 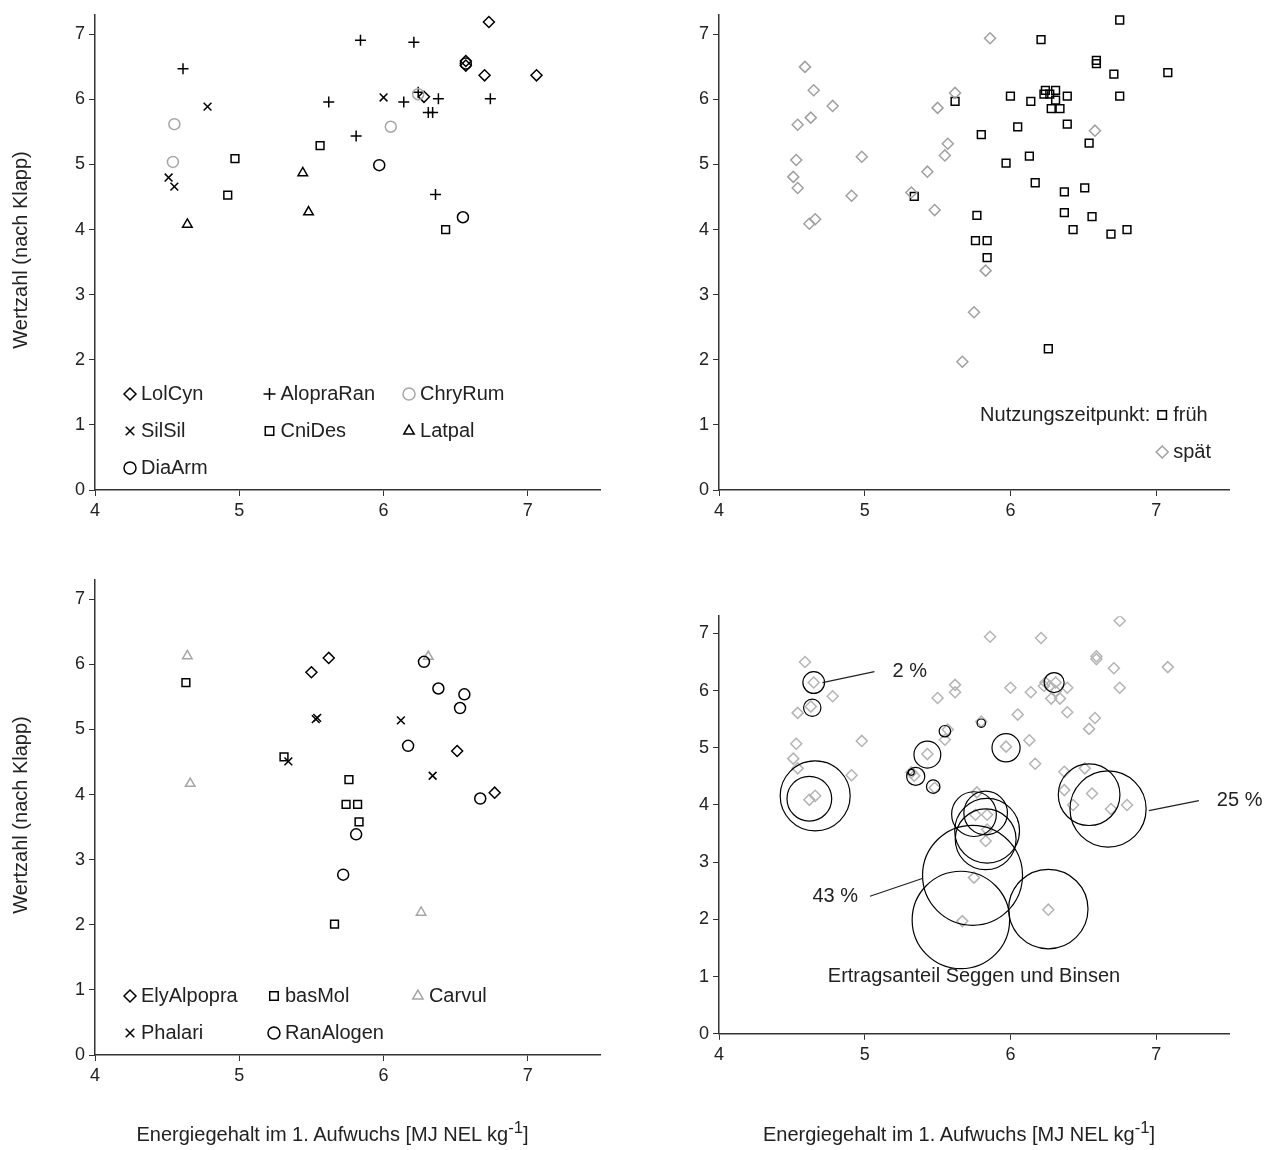 I want to click on legend-label: RanAlogen, so click(x=334, y=1031).